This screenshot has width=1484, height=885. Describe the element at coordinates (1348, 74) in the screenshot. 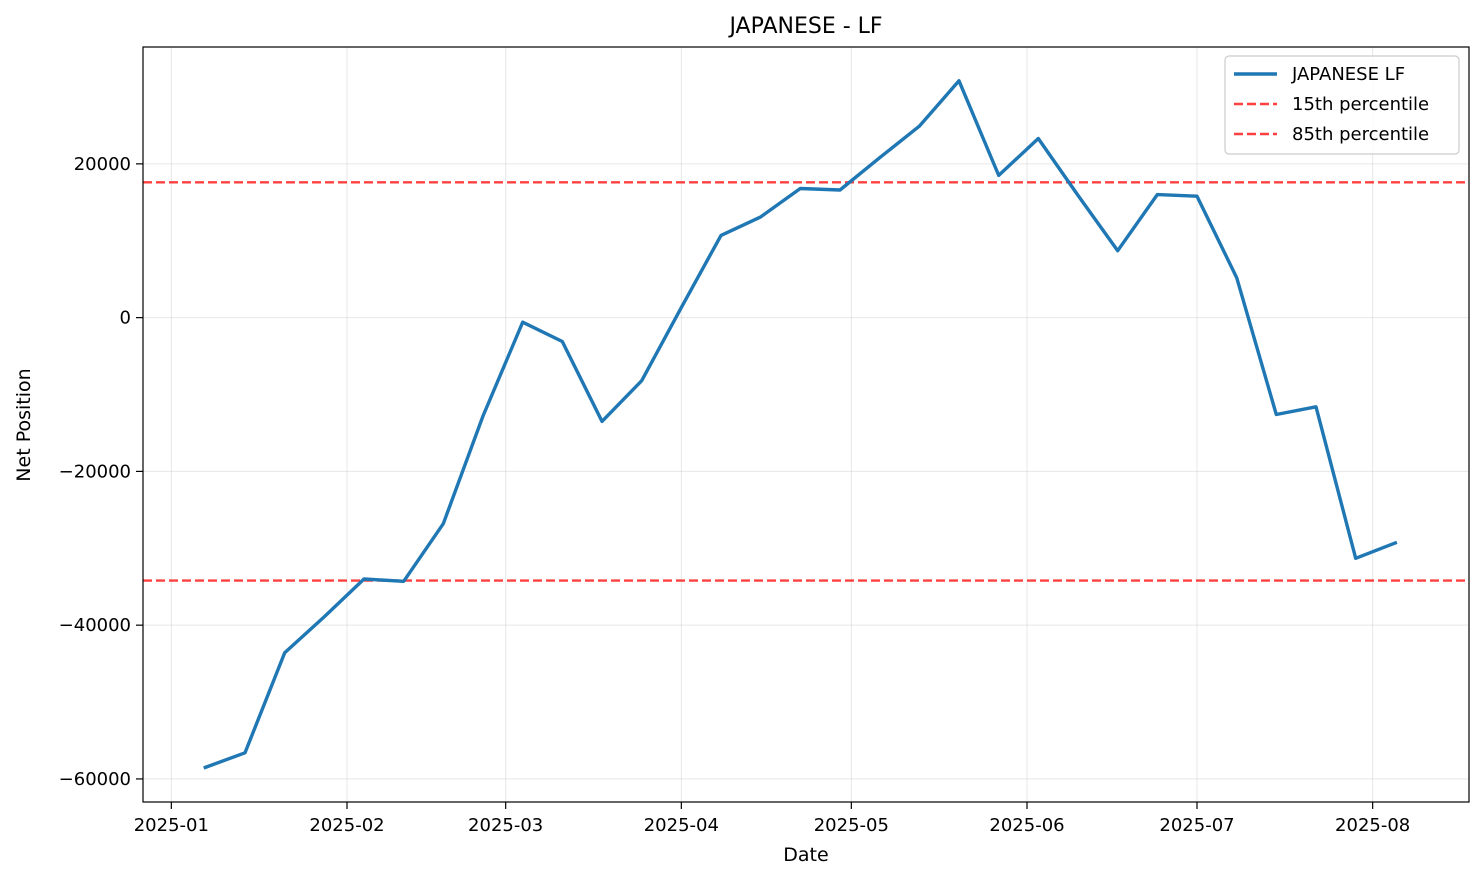

I see `legend-label: JAPANESE LF` at that location.